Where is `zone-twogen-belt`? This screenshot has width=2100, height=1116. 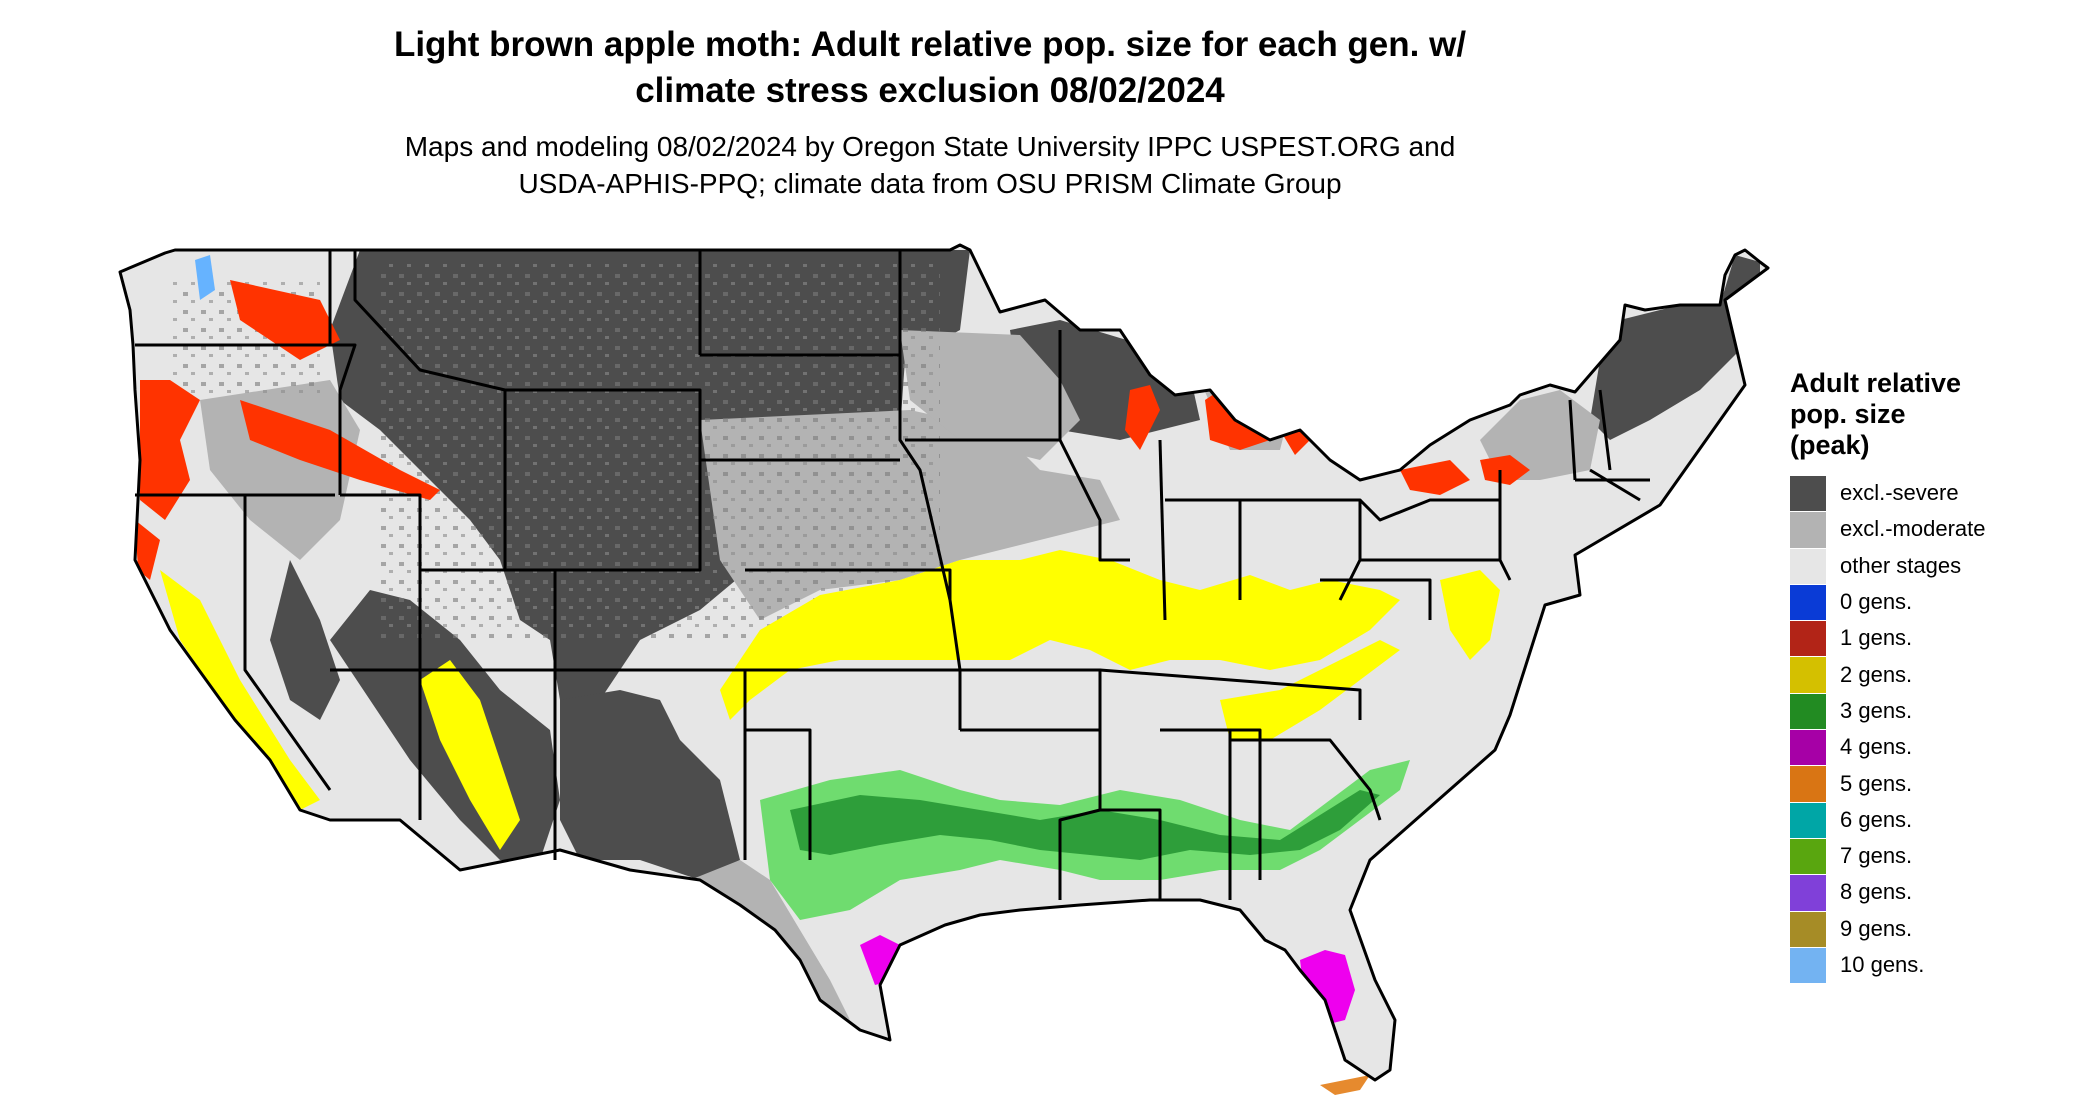
zone-twogen-belt is located at coordinates (1060, 635).